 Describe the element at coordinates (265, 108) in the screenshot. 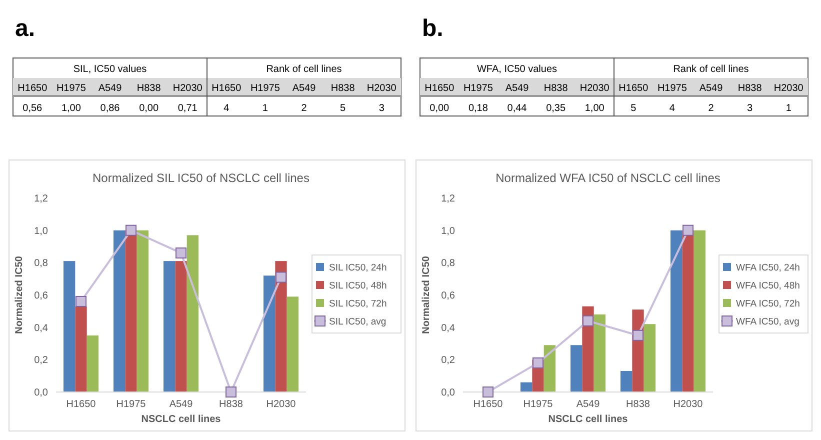

I see `data-label: 1` at that location.